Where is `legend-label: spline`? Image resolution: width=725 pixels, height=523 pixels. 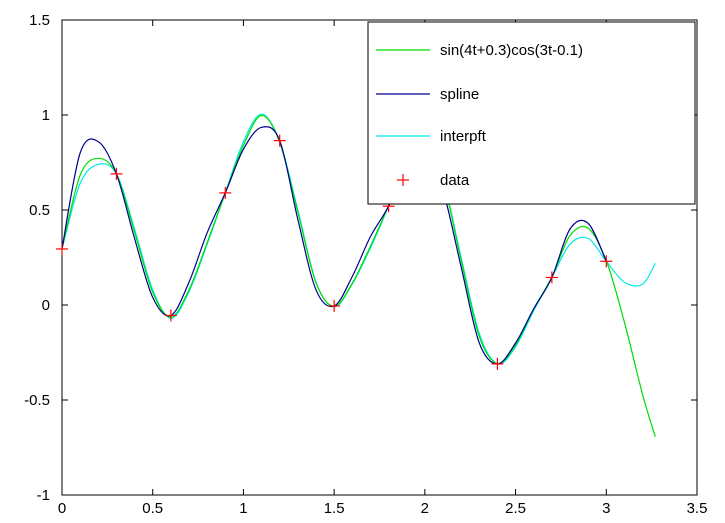 legend-label: spline is located at coordinates (459, 94).